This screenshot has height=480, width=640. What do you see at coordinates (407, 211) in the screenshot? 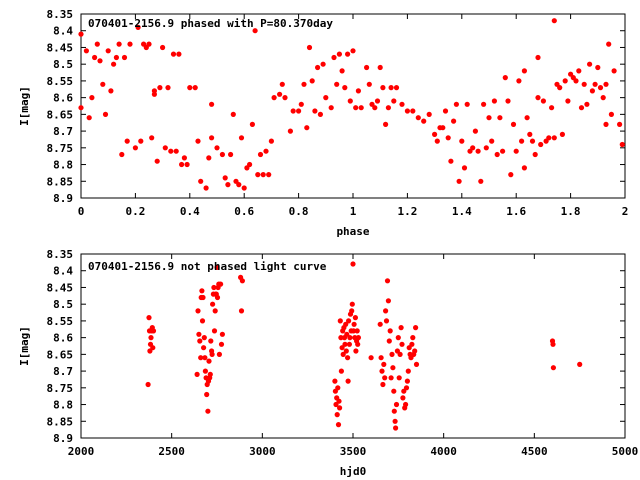
I see `x-tick-label: 1.2` at bounding box center [407, 211].